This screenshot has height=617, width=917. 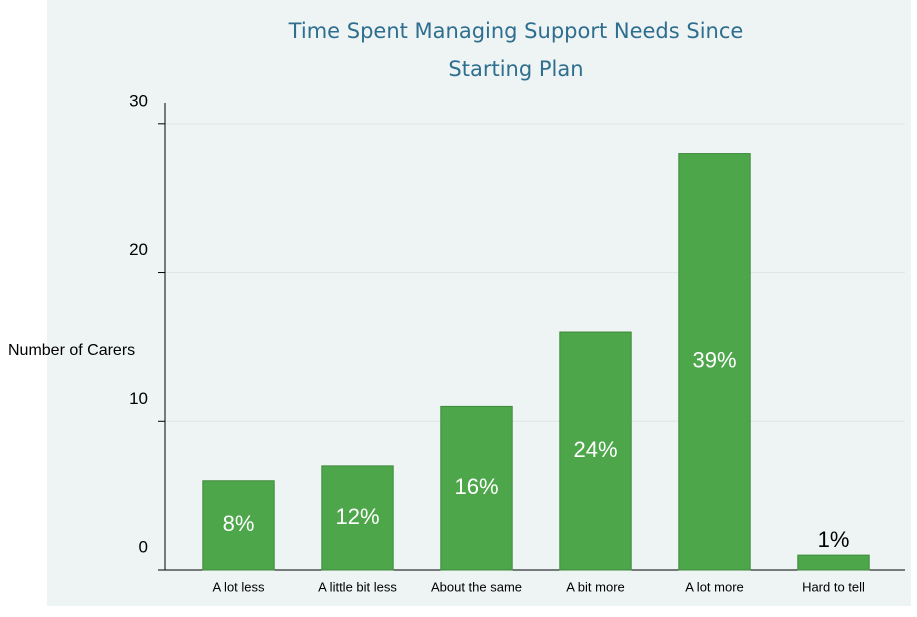 I want to click on x-tick-label: A lot less, so click(x=238, y=586).